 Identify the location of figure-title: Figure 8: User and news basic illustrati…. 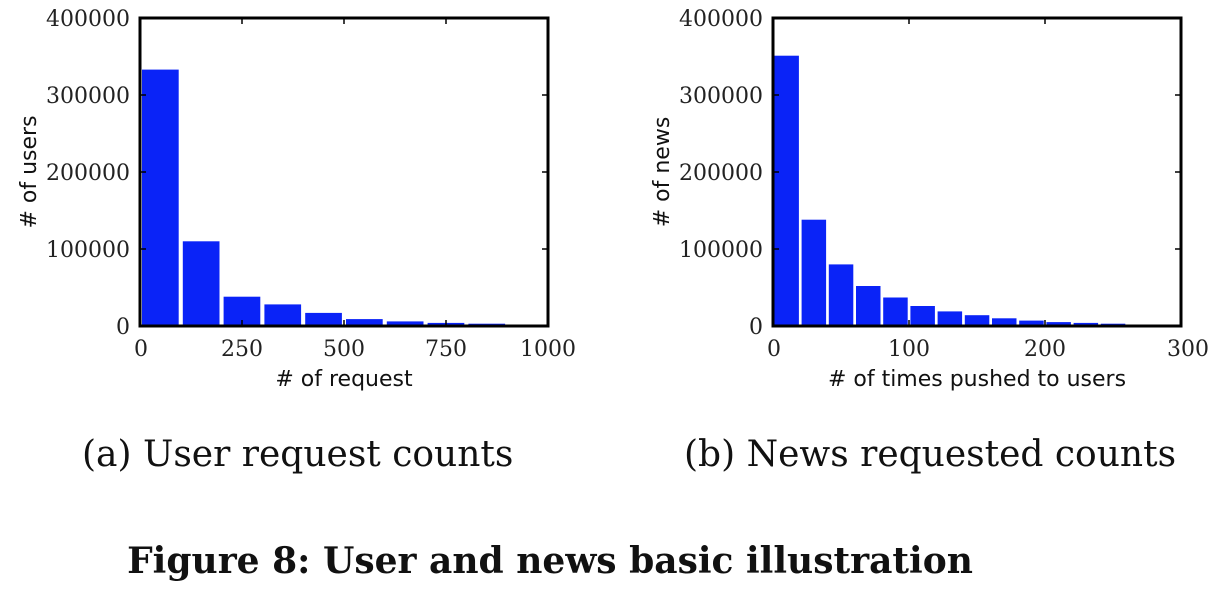
(550, 561).